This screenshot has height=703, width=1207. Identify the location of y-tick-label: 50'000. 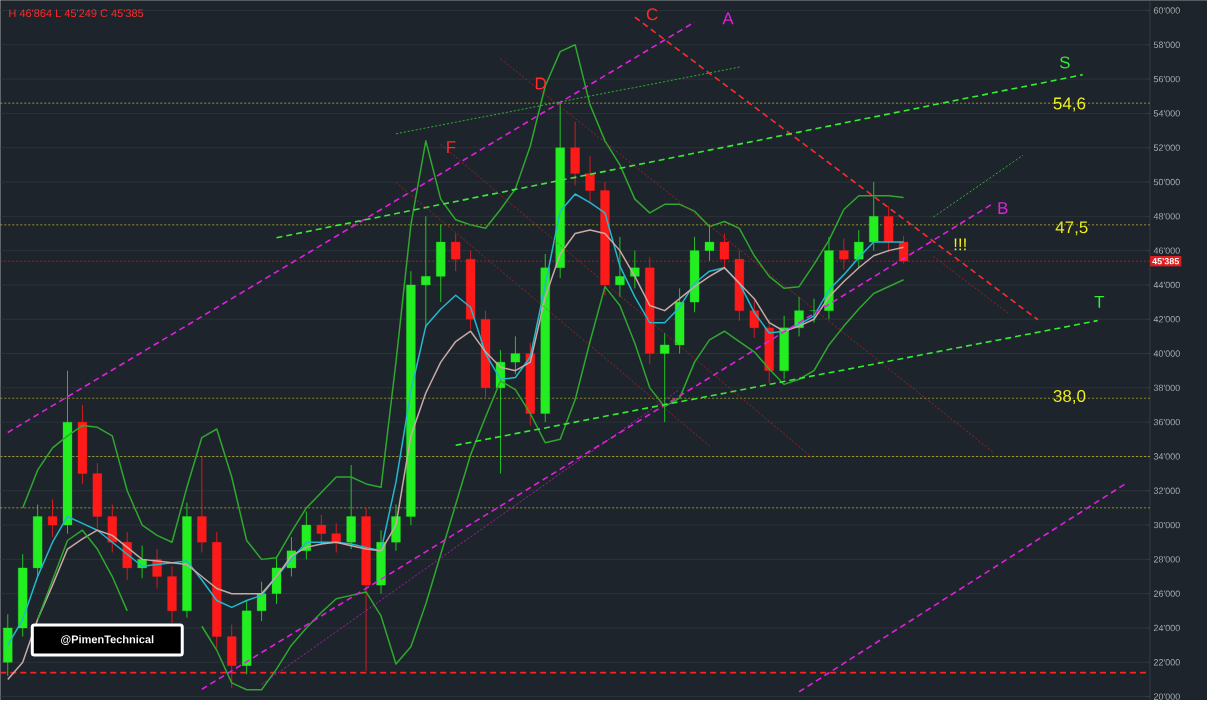
(1166, 182).